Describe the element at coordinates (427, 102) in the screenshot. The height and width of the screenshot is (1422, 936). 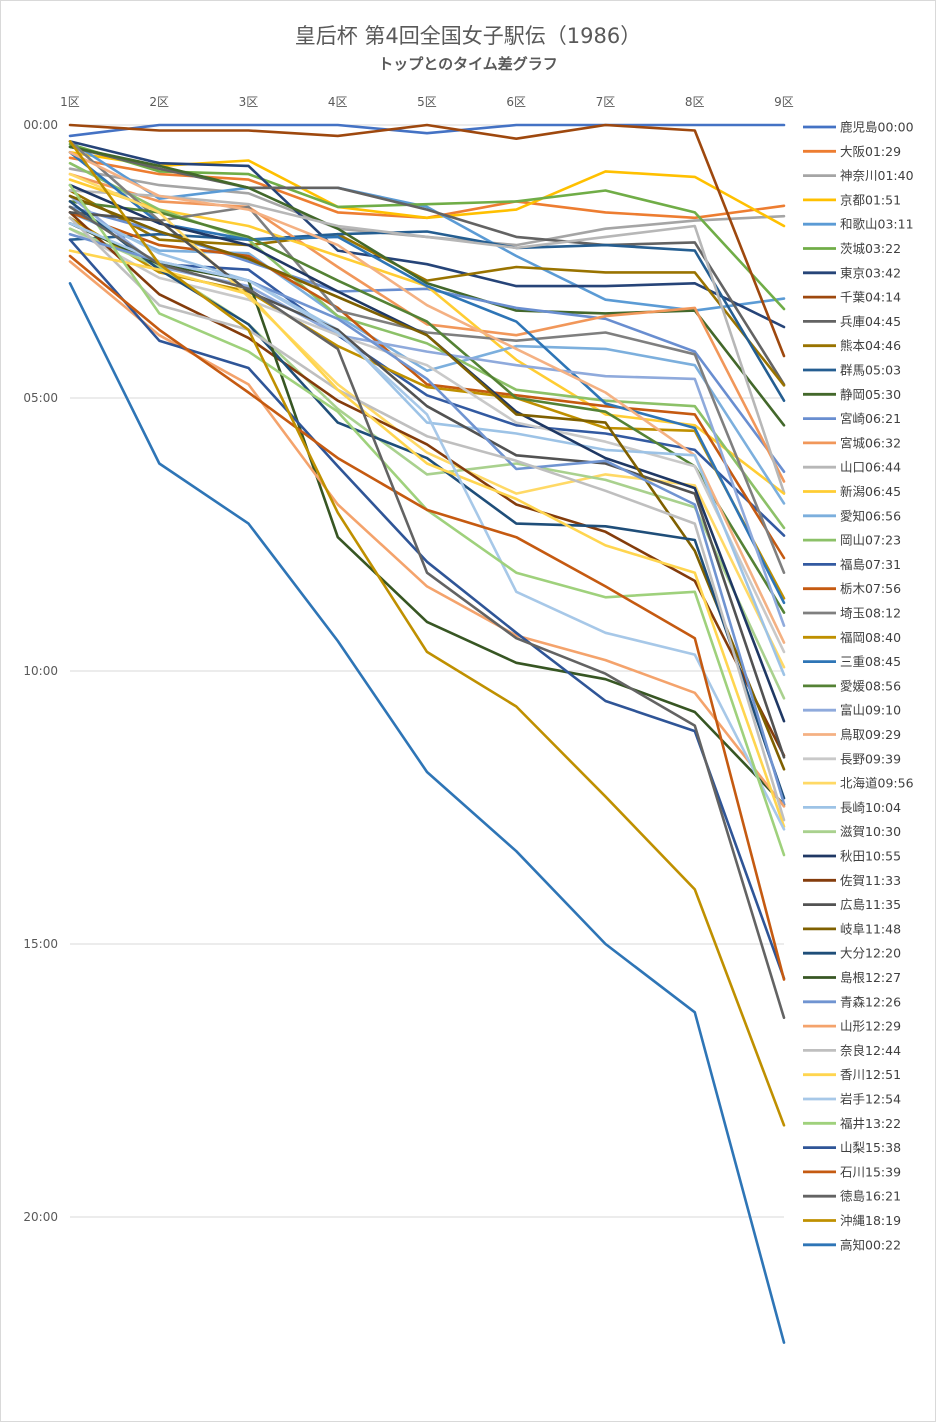
I see `x-tick-label: 5区` at that location.